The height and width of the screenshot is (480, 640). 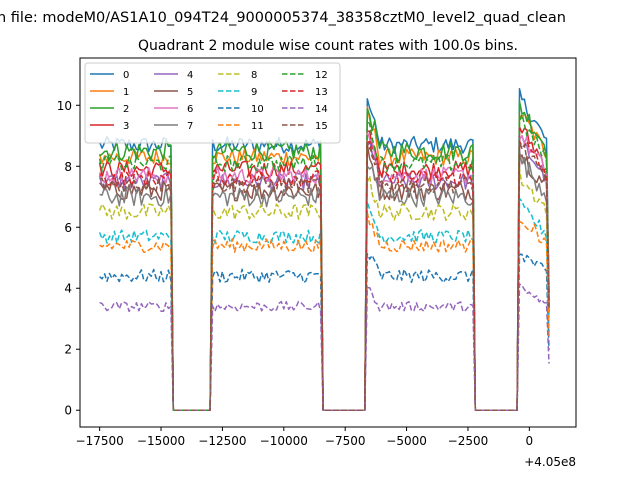 I want to click on legend-label: 8, so click(x=254, y=75).